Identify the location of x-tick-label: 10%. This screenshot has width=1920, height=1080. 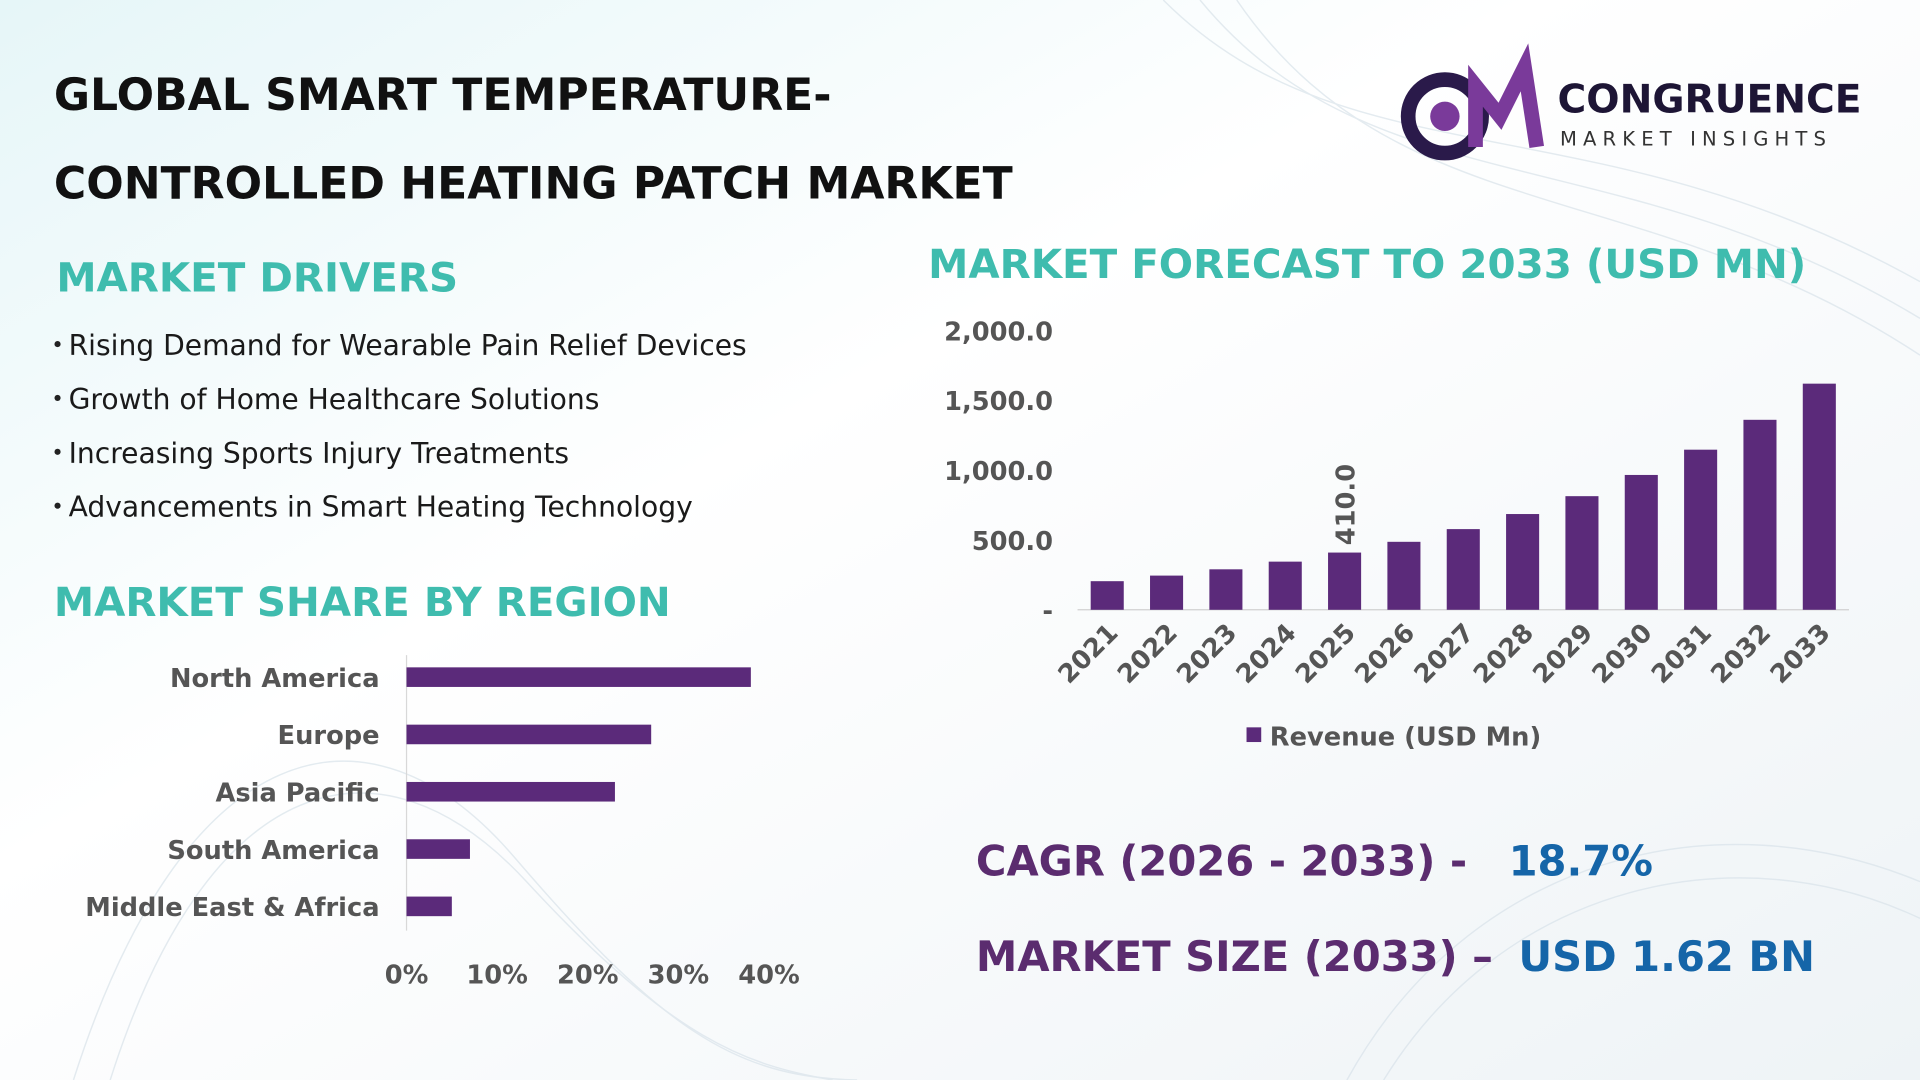
(497, 975).